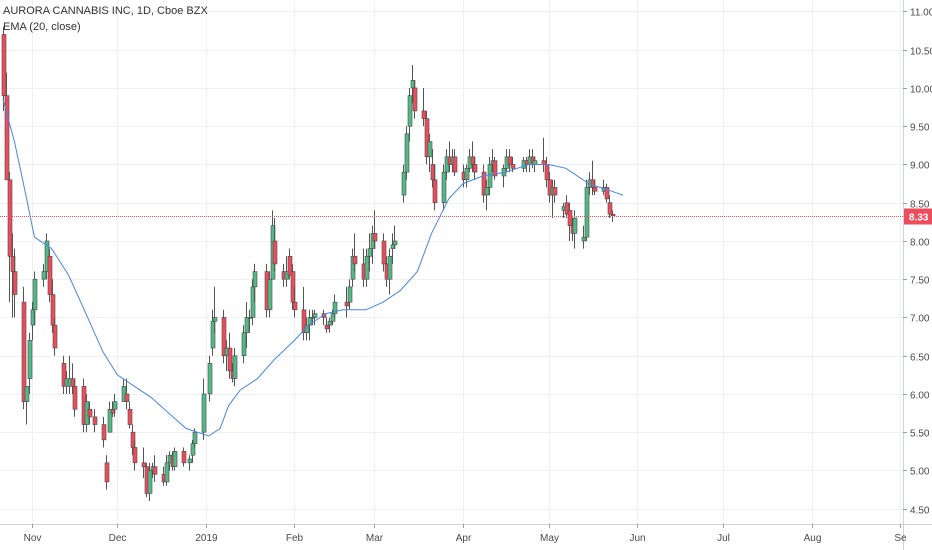 This screenshot has width=932, height=550. Describe the element at coordinates (549, 538) in the screenshot. I see `time-tick-label: May` at that location.